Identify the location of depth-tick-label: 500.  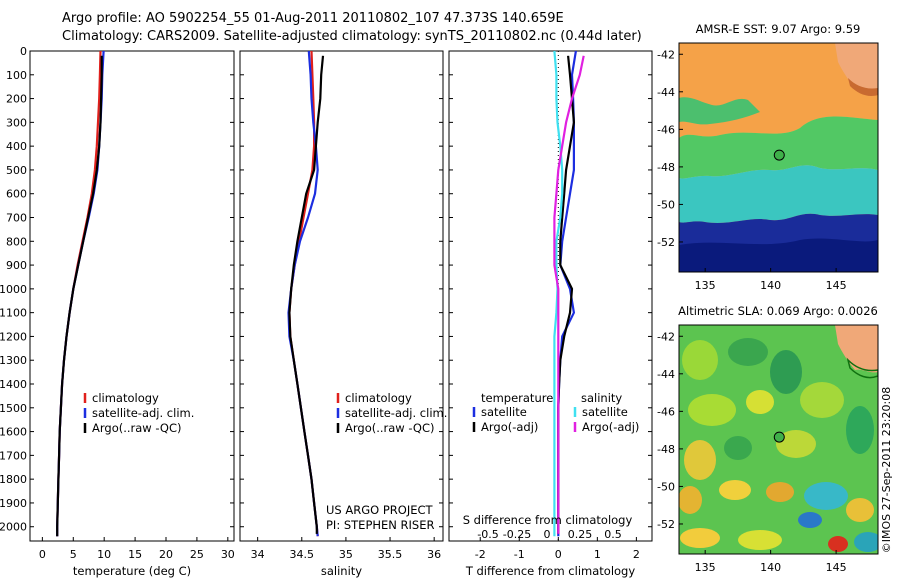
(16, 170).